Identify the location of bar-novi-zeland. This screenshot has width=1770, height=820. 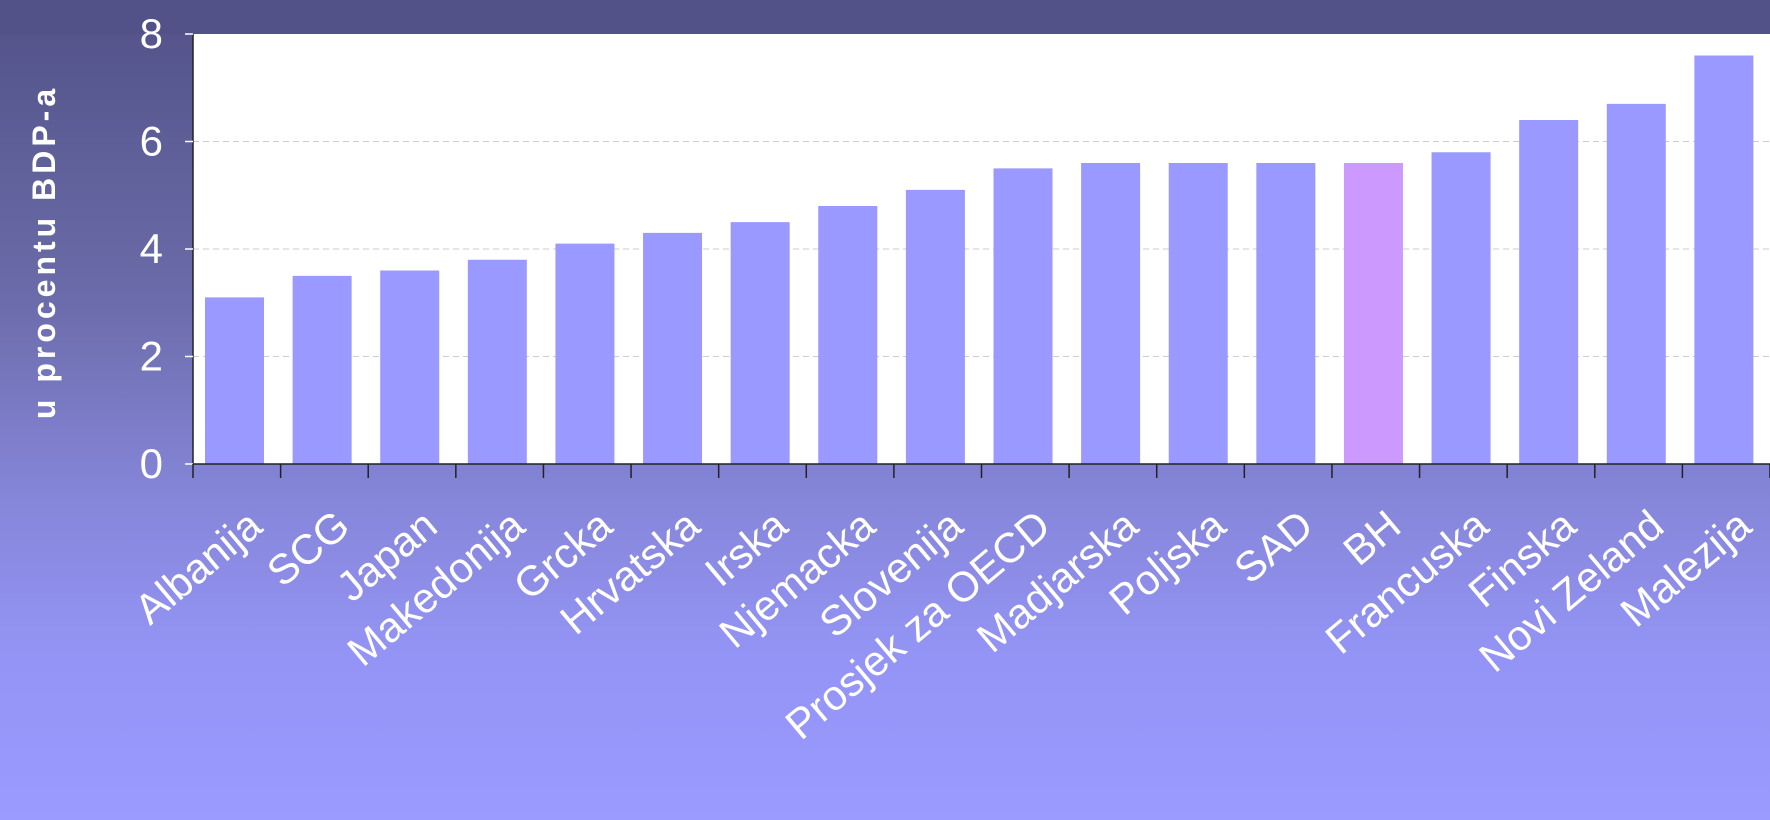
(1636, 283).